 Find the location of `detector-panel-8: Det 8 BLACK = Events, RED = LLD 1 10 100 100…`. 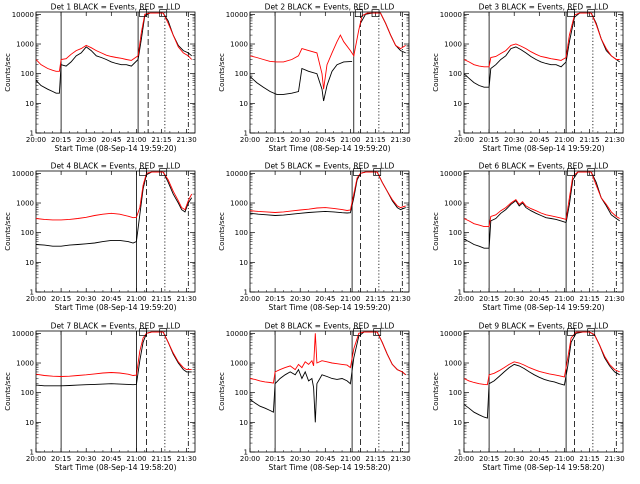

detector-panel-8: Det 8 BLACK = Events, RED = LLD 1 10 100 100… is located at coordinates (314, 397).